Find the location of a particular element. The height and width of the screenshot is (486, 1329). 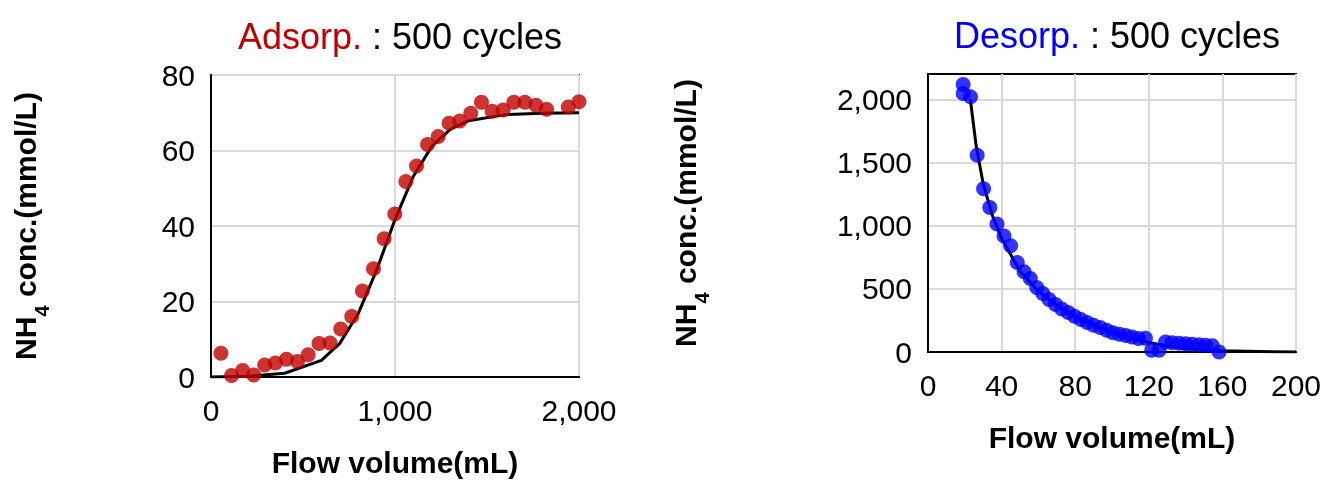

y-tick-label: 2,000 is located at coordinates (874, 99).